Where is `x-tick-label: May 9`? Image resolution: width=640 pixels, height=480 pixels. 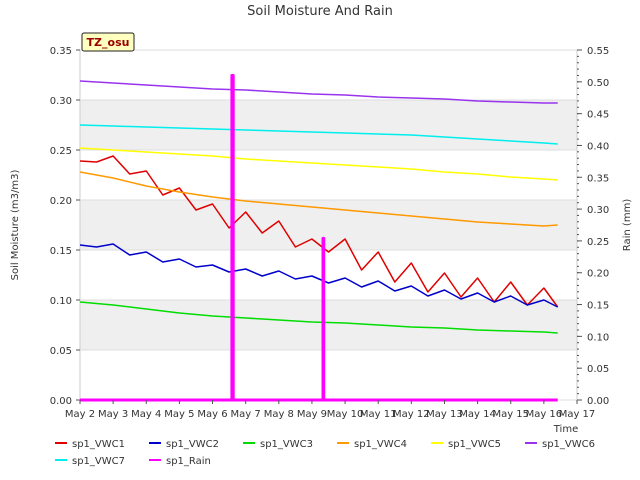 x-tick-label: May 9 is located at coordinates (312, 414).